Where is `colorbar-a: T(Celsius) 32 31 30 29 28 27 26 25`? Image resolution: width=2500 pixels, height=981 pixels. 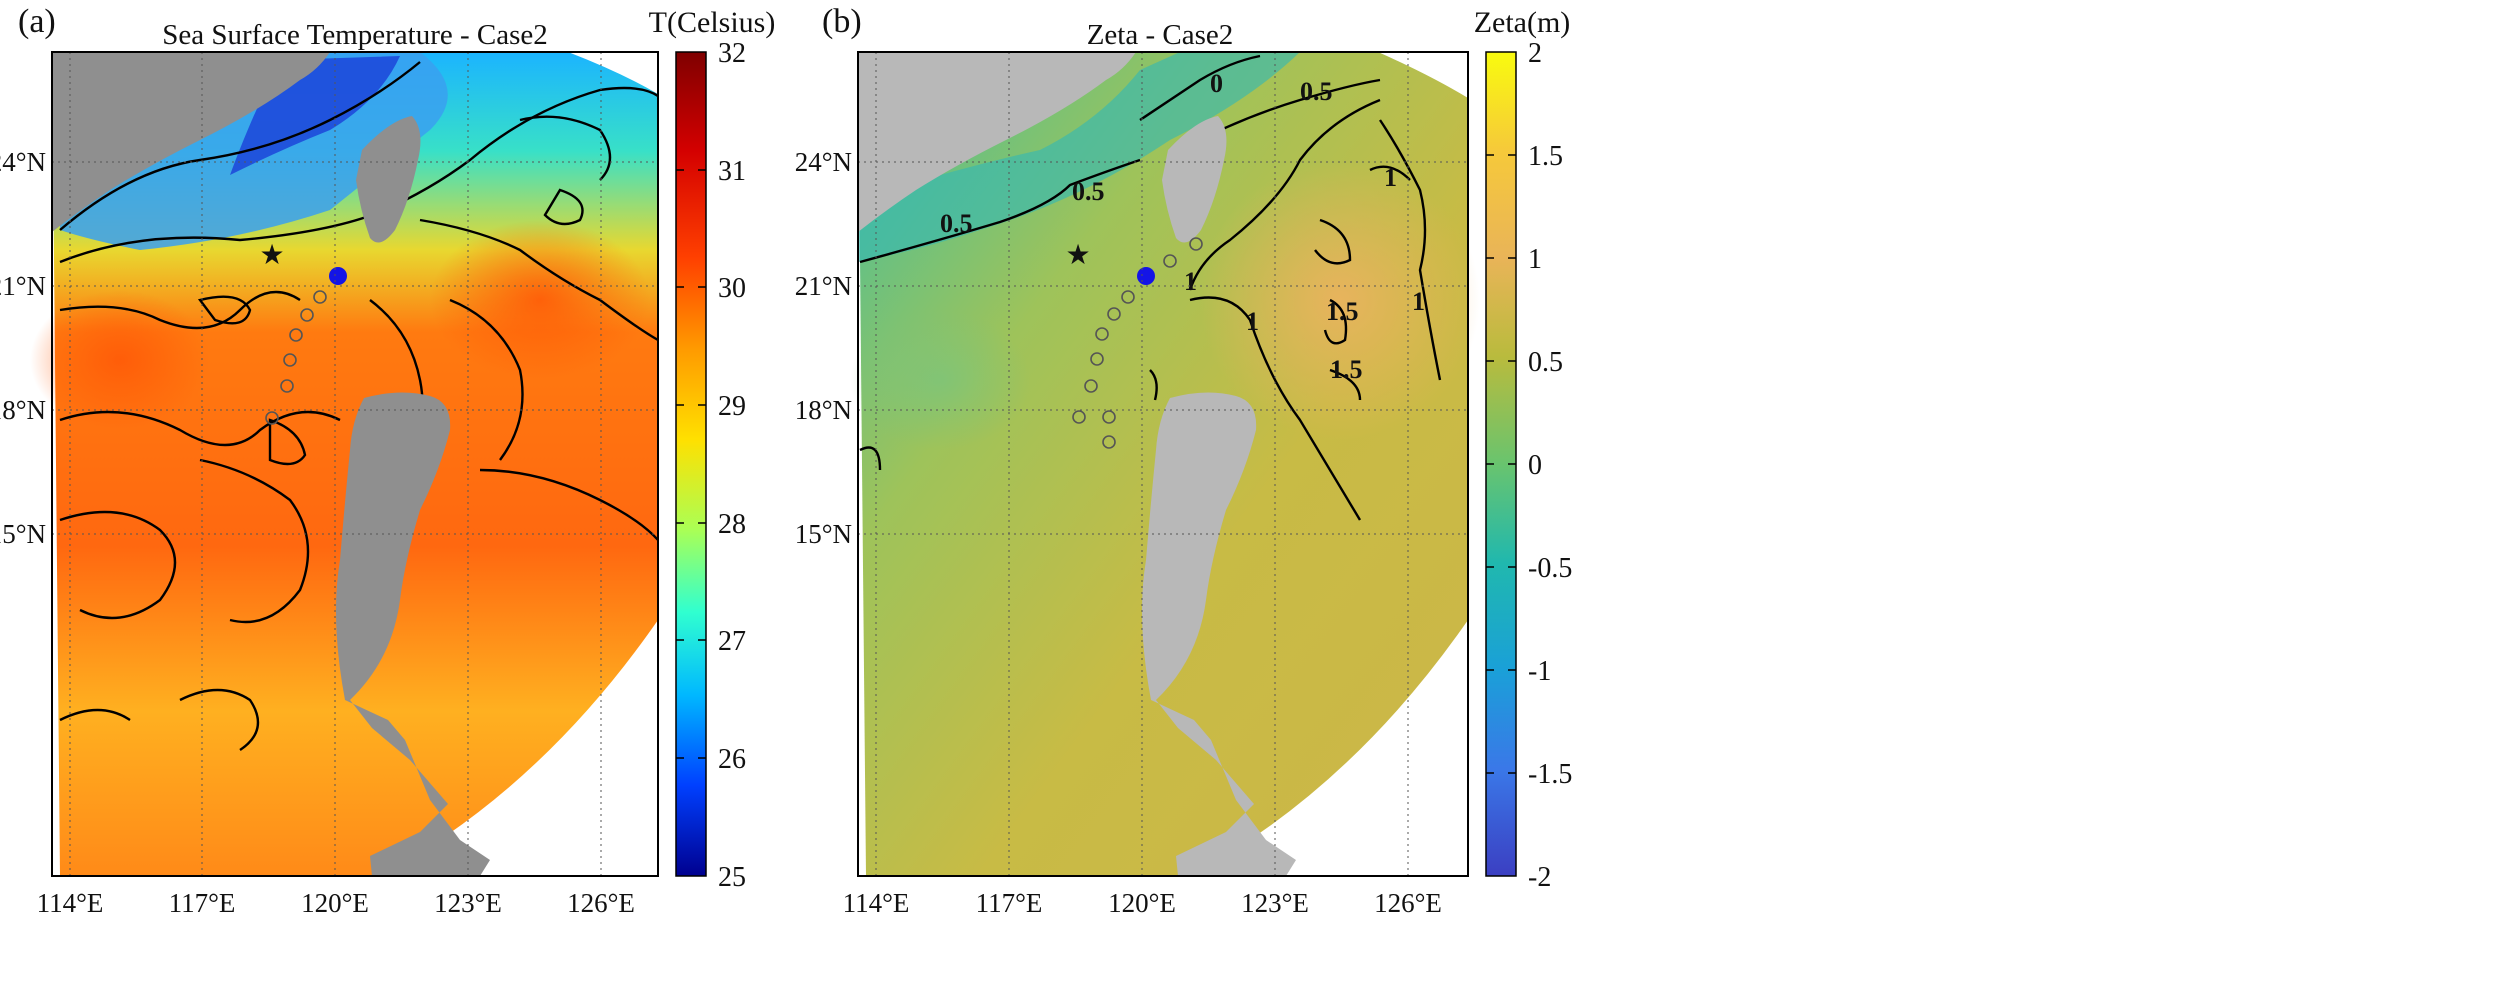
colorbar-a: T(Celsius) 32 31 30 29 28 27 26 25 is located at coordinates (712, 449).